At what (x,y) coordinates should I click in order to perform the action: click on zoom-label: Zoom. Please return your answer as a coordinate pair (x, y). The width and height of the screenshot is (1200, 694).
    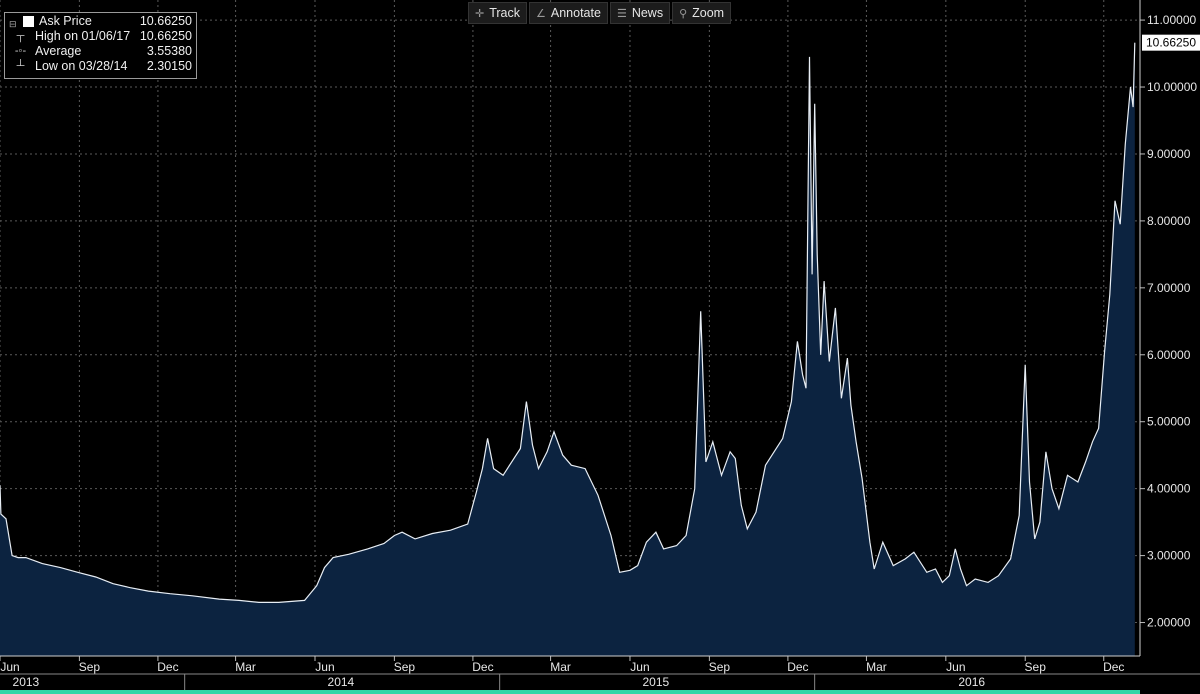
    Looking at the image, I should click on (708, 13).